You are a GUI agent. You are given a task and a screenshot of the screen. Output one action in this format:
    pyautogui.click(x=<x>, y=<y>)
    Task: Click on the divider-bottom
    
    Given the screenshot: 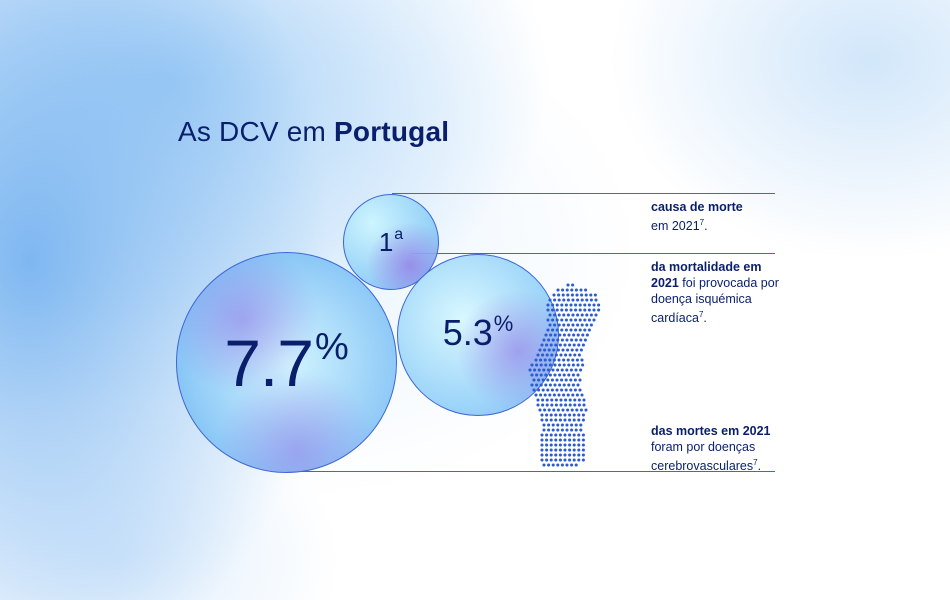 What is the action you would take?
    pyautogui.click(x=531, y=471)
    